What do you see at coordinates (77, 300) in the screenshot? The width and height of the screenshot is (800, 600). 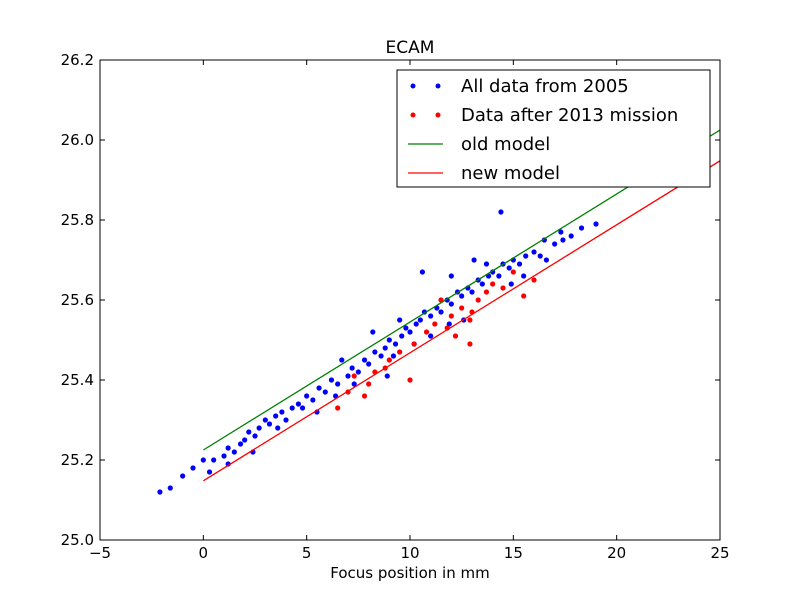 I see `y-tick-label: 25.6` at bounding box center [77, 300].